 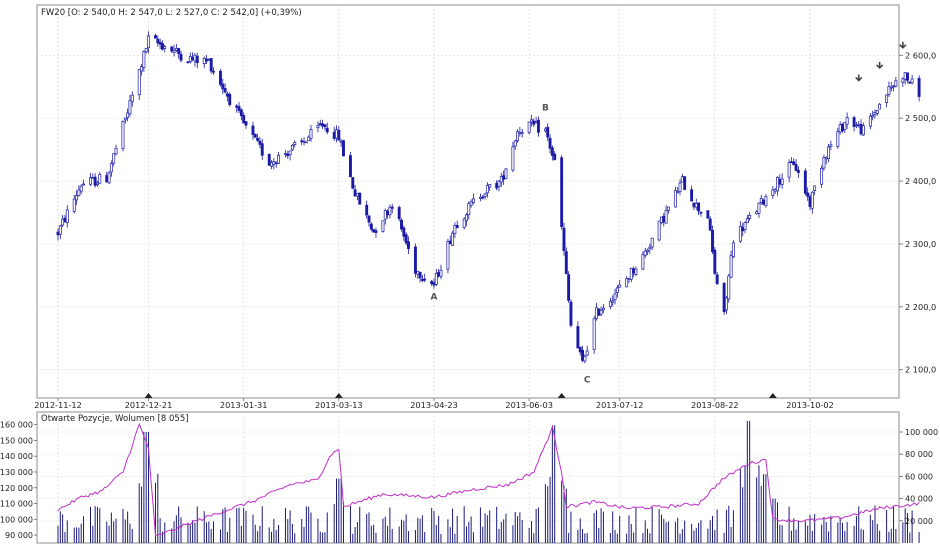 I want to click on oi-tick-label: 130 000, so click(x=16, y=472).